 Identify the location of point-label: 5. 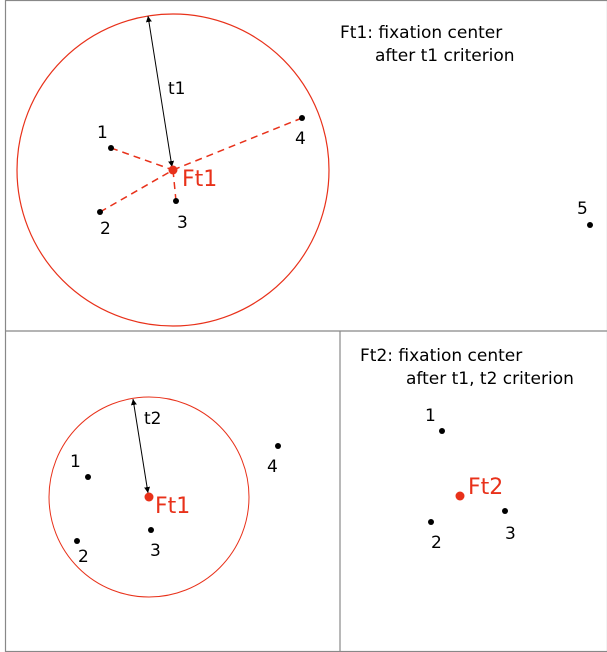
(582, 209).